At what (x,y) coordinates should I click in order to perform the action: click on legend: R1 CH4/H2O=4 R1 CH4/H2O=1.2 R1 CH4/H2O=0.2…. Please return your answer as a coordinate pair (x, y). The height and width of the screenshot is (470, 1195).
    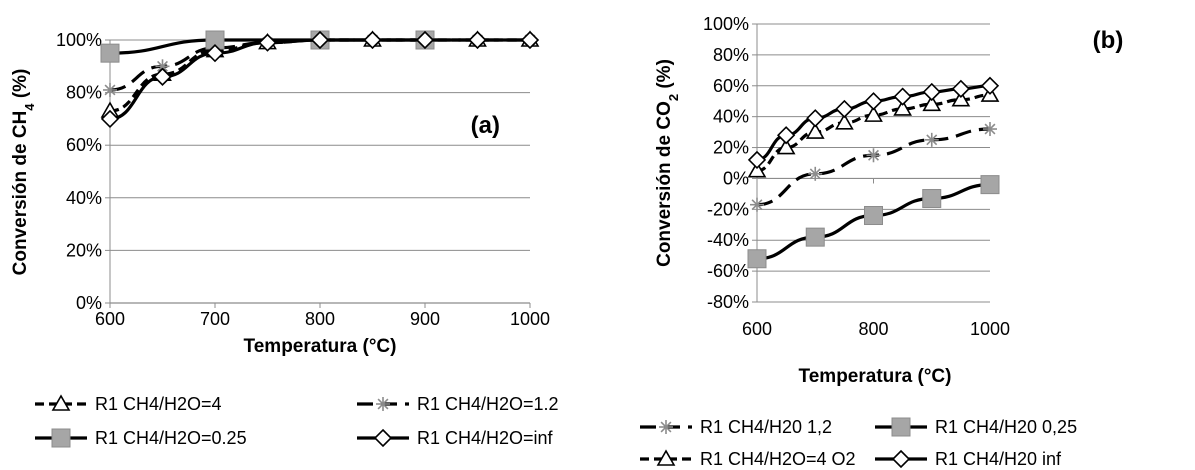
    Looking at the image, I should click on (297, 421).